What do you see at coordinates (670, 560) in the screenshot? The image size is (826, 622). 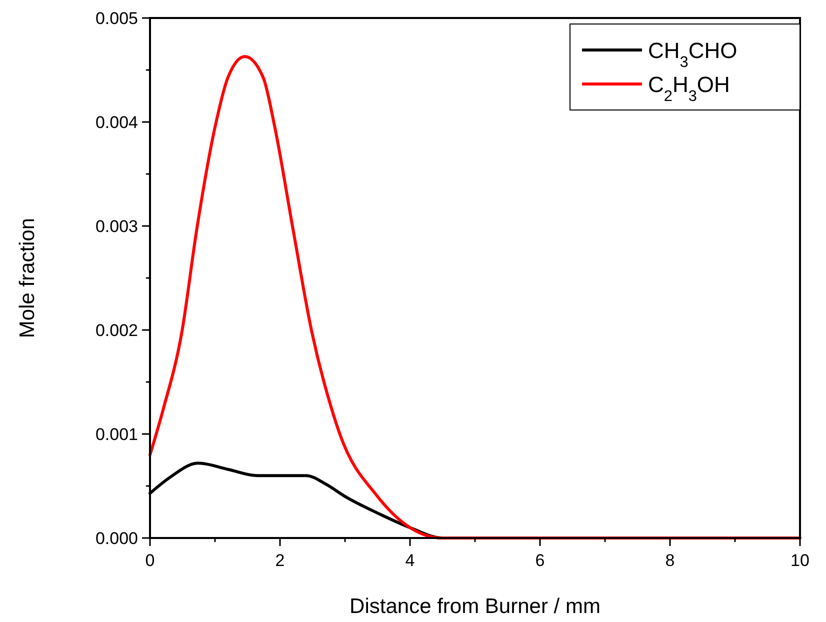 I see `x-tick-label: 8` at bounding box center [670, 560].